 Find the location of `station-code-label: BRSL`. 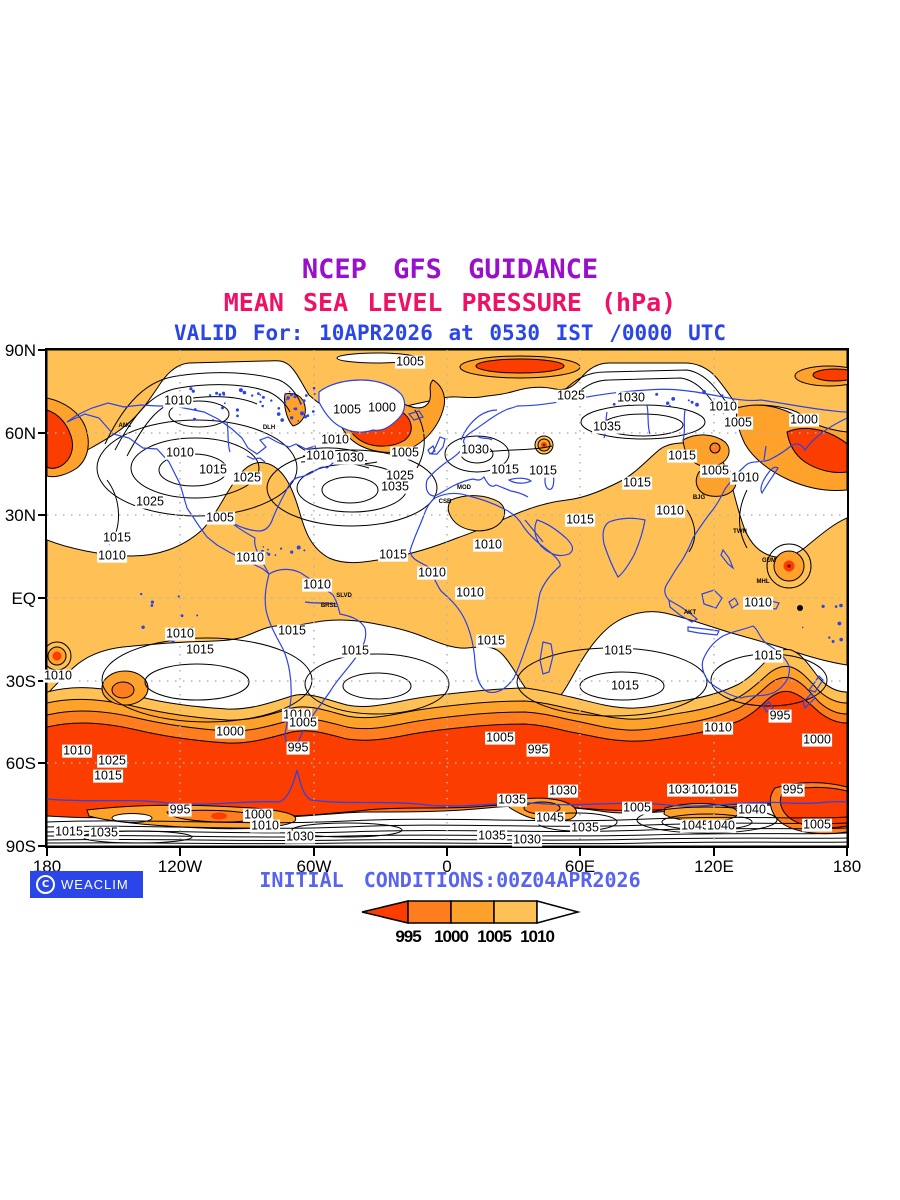

station-code-label: BRSL is located at coordinates (329, 606).